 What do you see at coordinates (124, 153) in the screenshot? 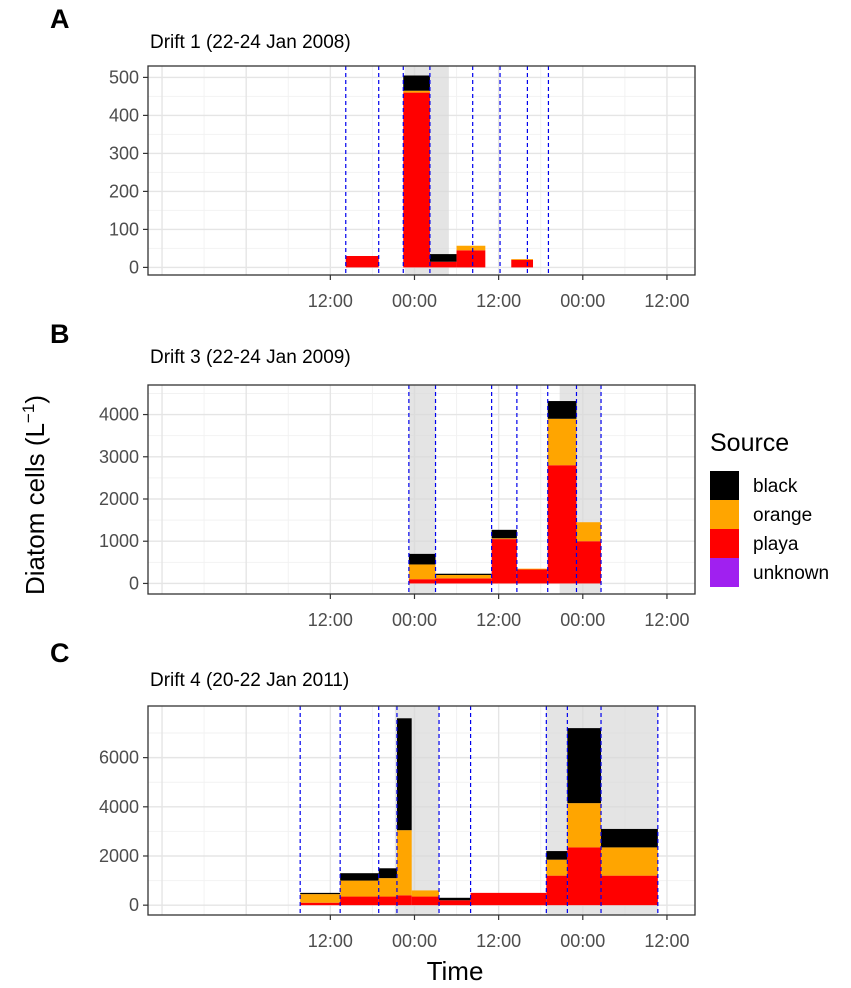
I see `y-tick-label: 300` at bounding box center [124, 153].